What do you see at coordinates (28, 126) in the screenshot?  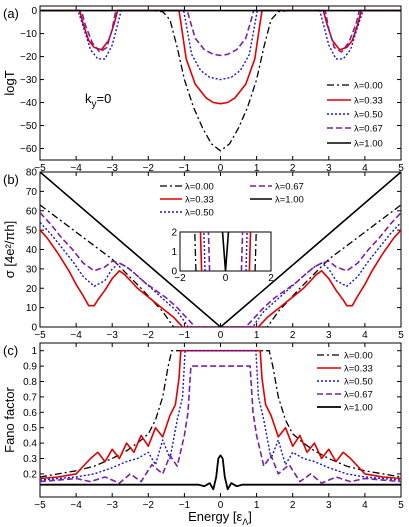 I see `y-tick-label: −50` at bounding box center [28, 126].